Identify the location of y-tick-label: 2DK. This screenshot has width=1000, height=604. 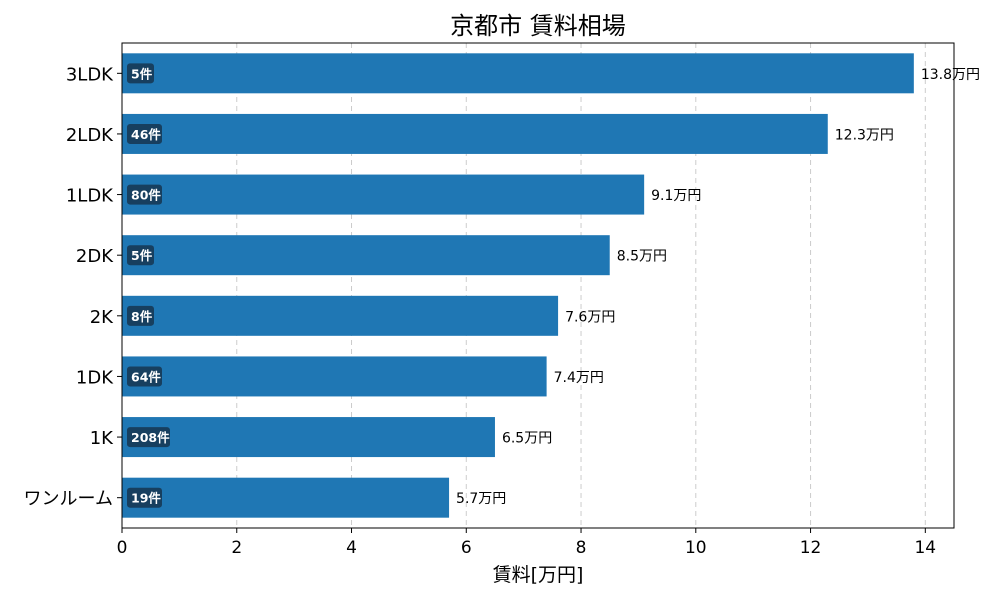
(95, 256).